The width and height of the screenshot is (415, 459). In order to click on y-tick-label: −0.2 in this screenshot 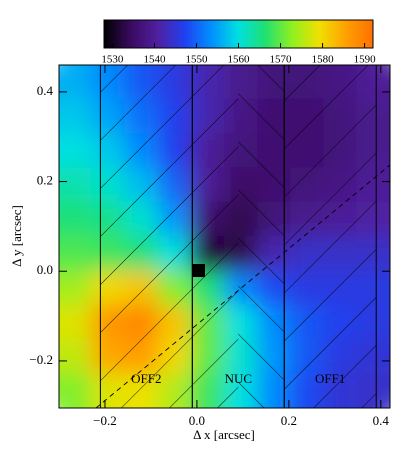, I will do `click(41, 359)`.